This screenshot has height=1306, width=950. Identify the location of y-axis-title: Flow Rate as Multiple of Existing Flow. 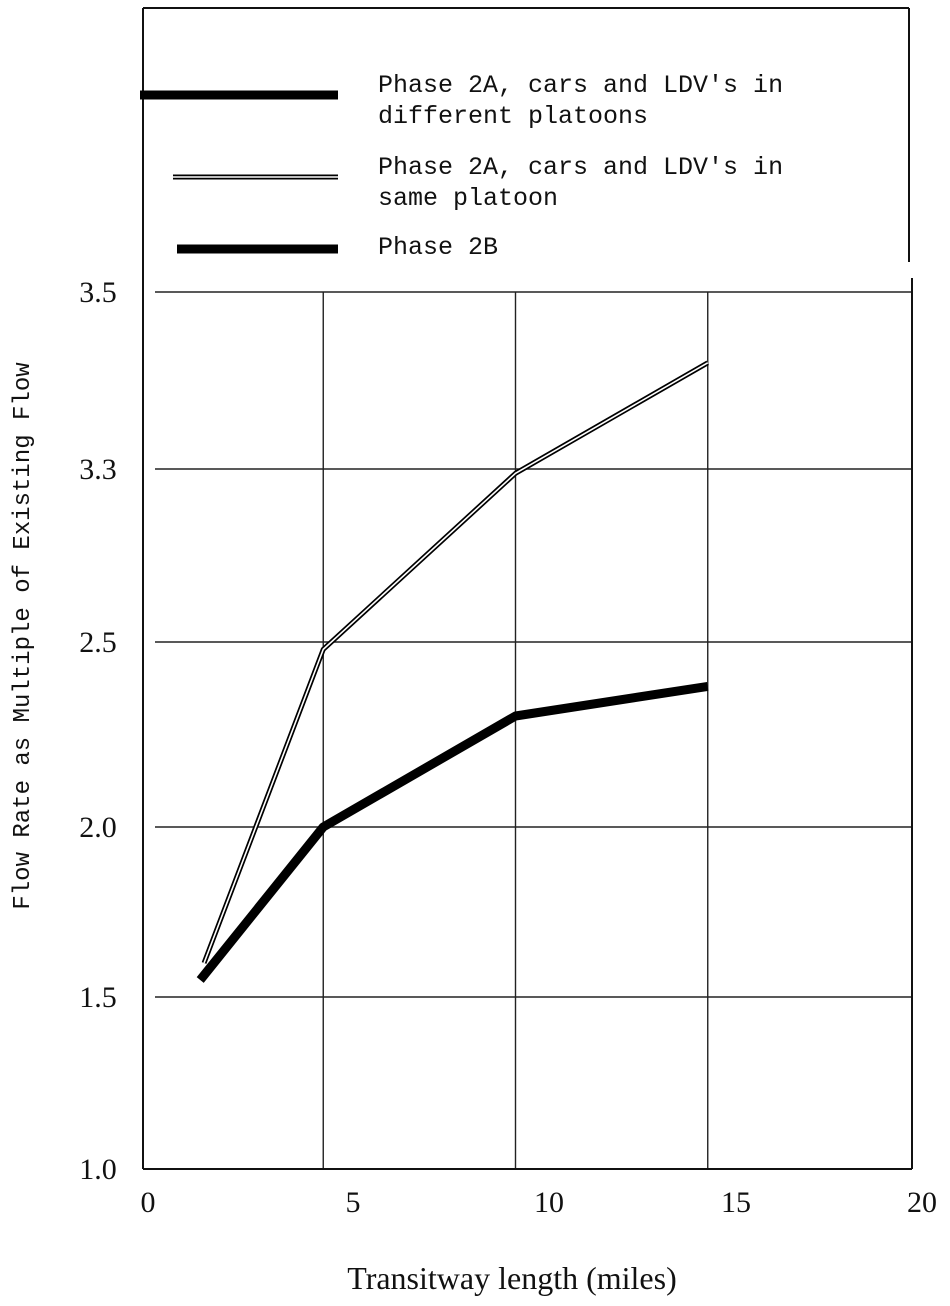
(23, 636).